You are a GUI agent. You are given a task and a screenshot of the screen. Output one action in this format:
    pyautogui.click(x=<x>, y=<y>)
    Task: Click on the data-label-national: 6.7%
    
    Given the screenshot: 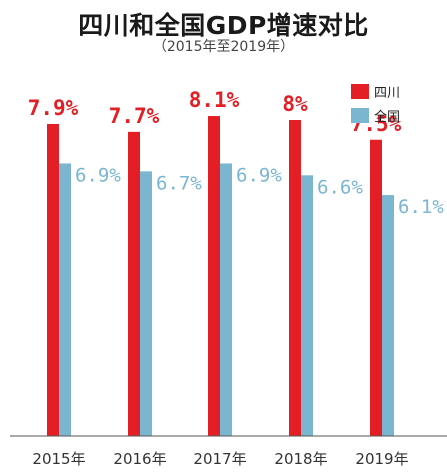 What is the action you would take?
    pyautogui.click(x=179, y=183)
    